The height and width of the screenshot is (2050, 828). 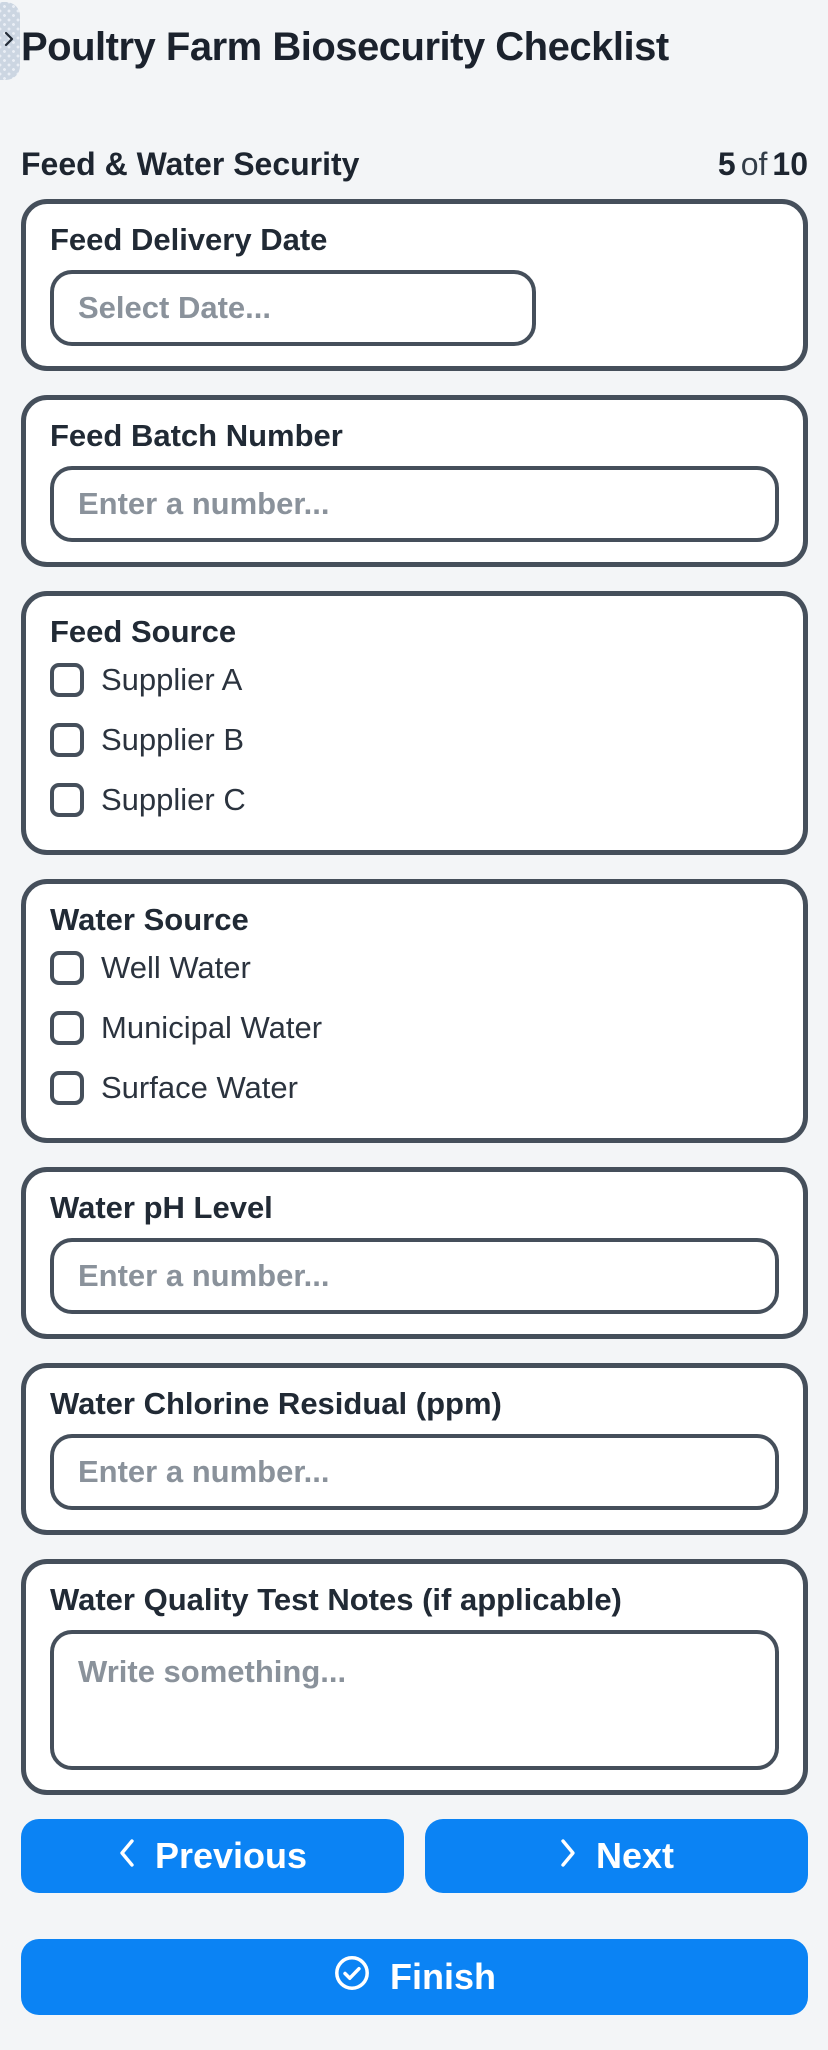 I want to click on next-button: Next, so click(x=616, y=1856).